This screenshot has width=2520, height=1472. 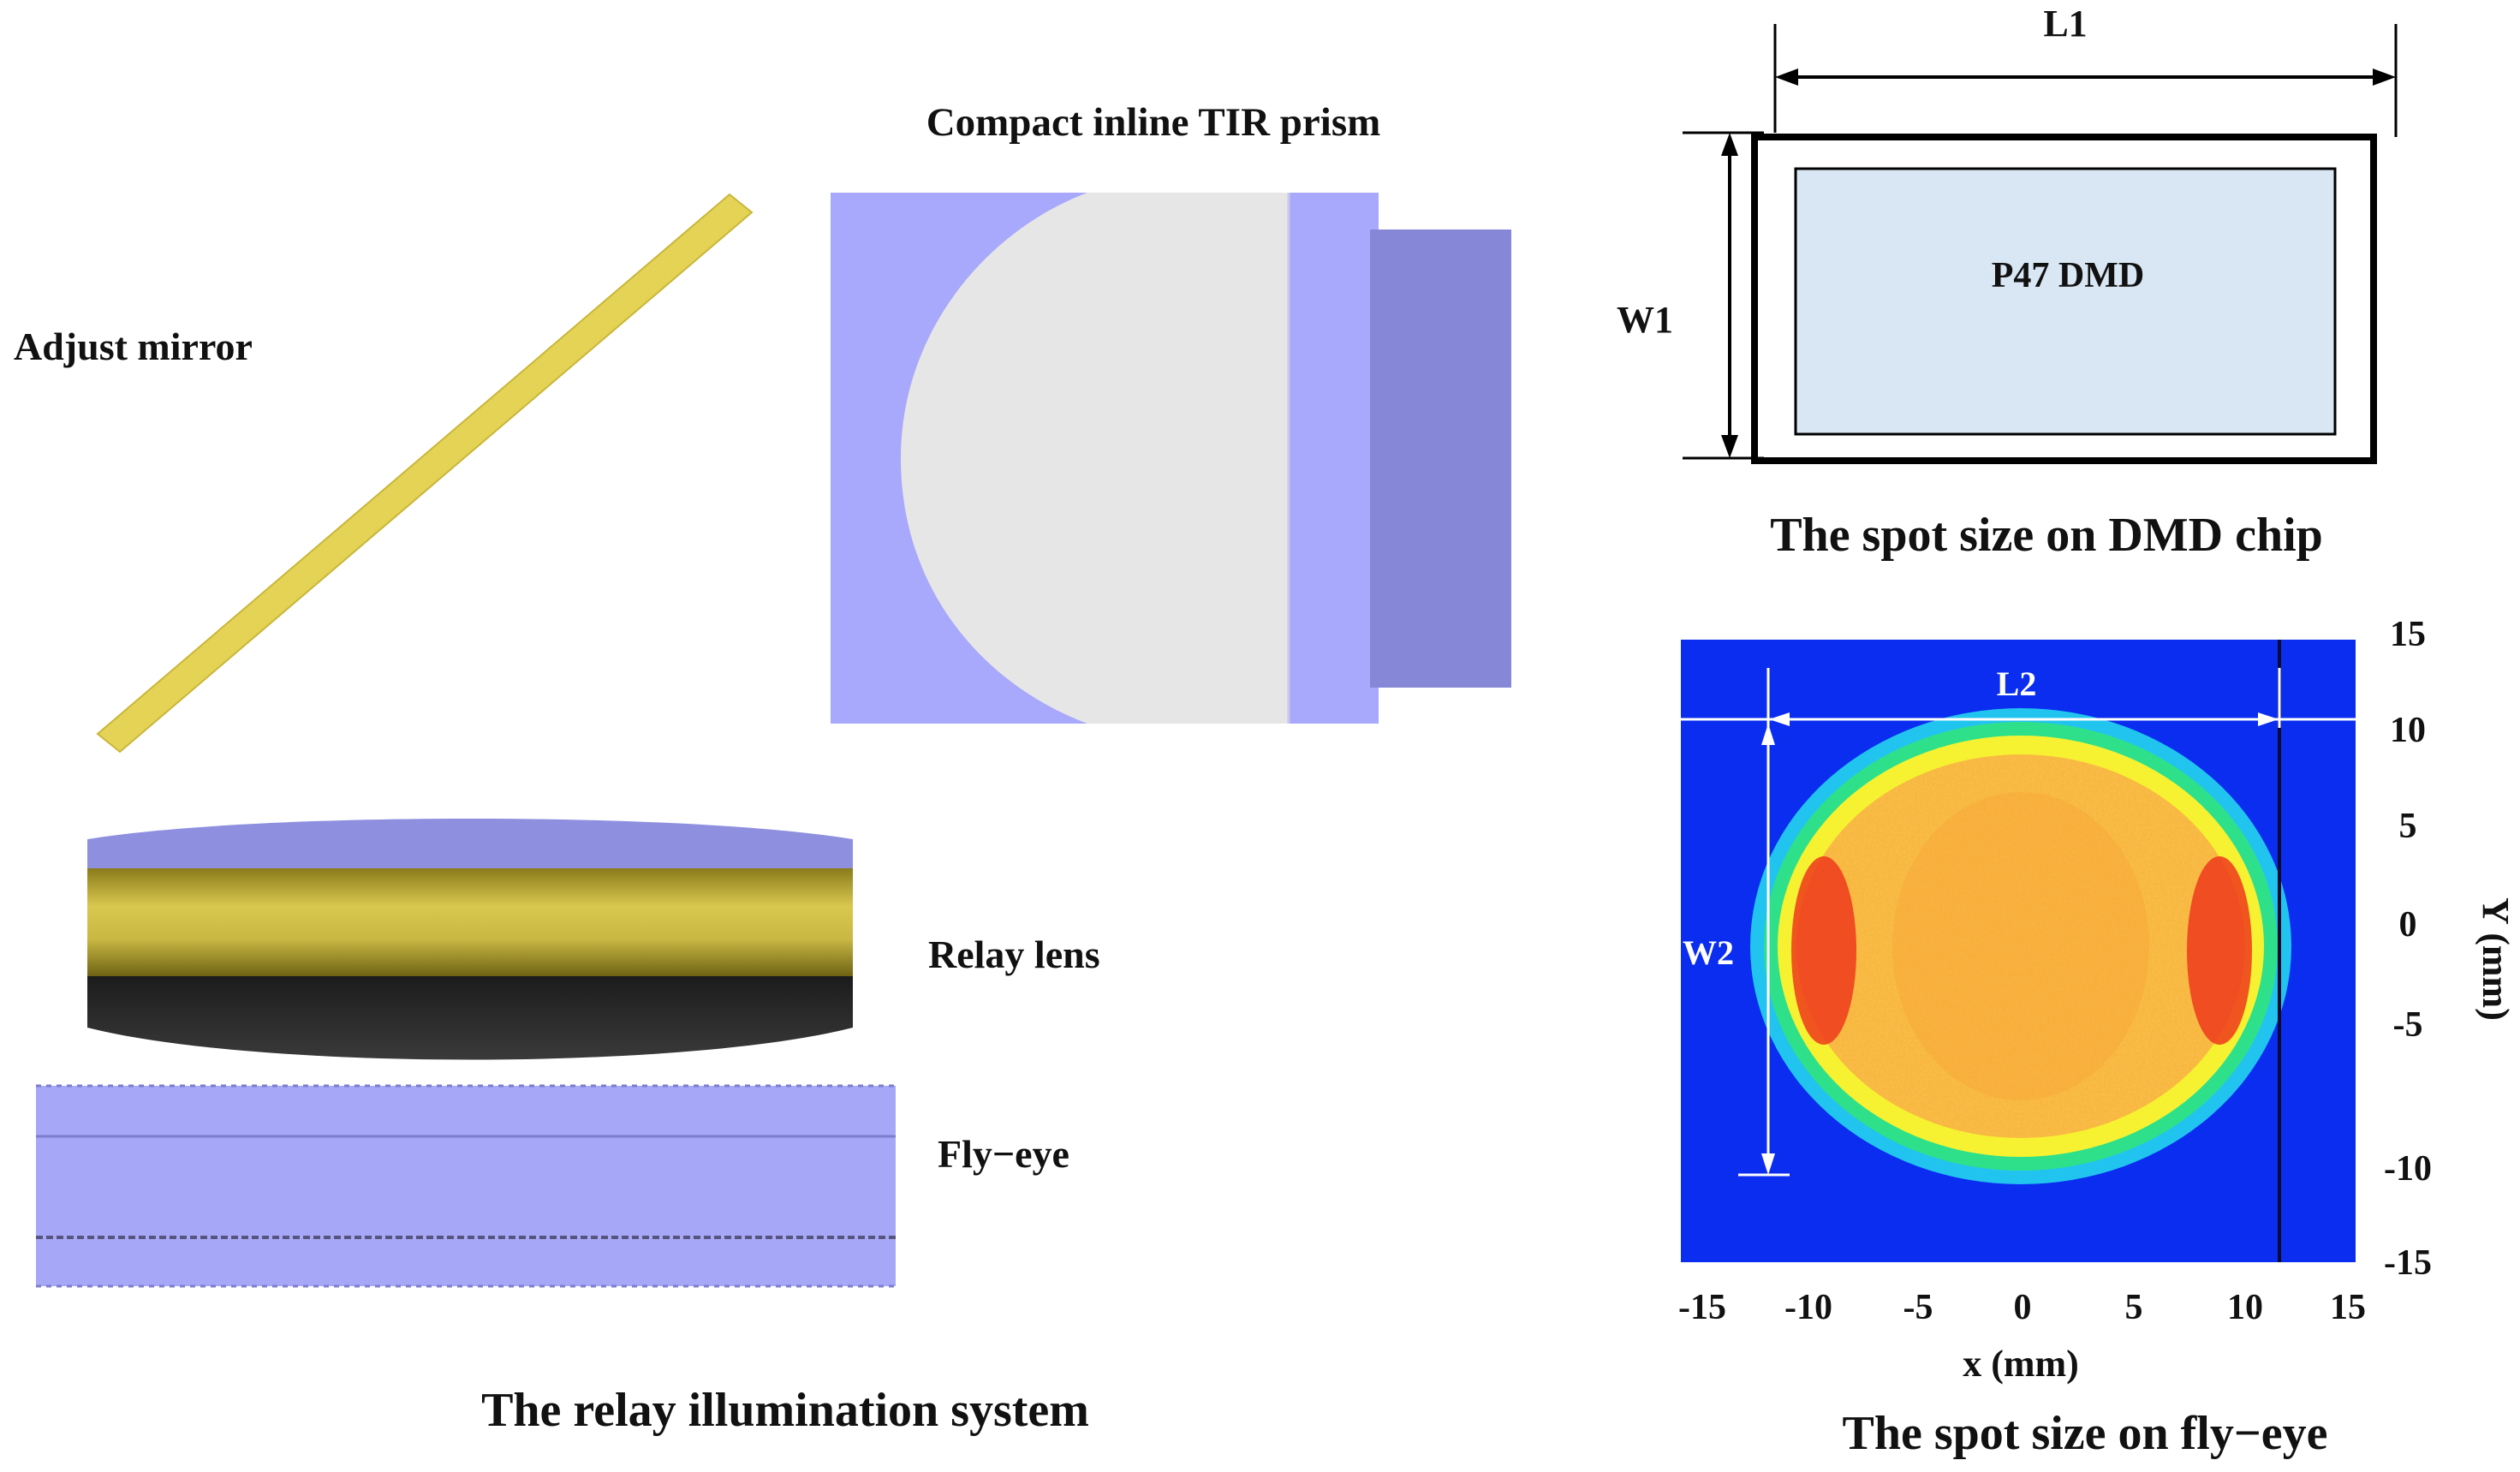 I want to click on x-tick: 10, so click(x=2245, y=1307).